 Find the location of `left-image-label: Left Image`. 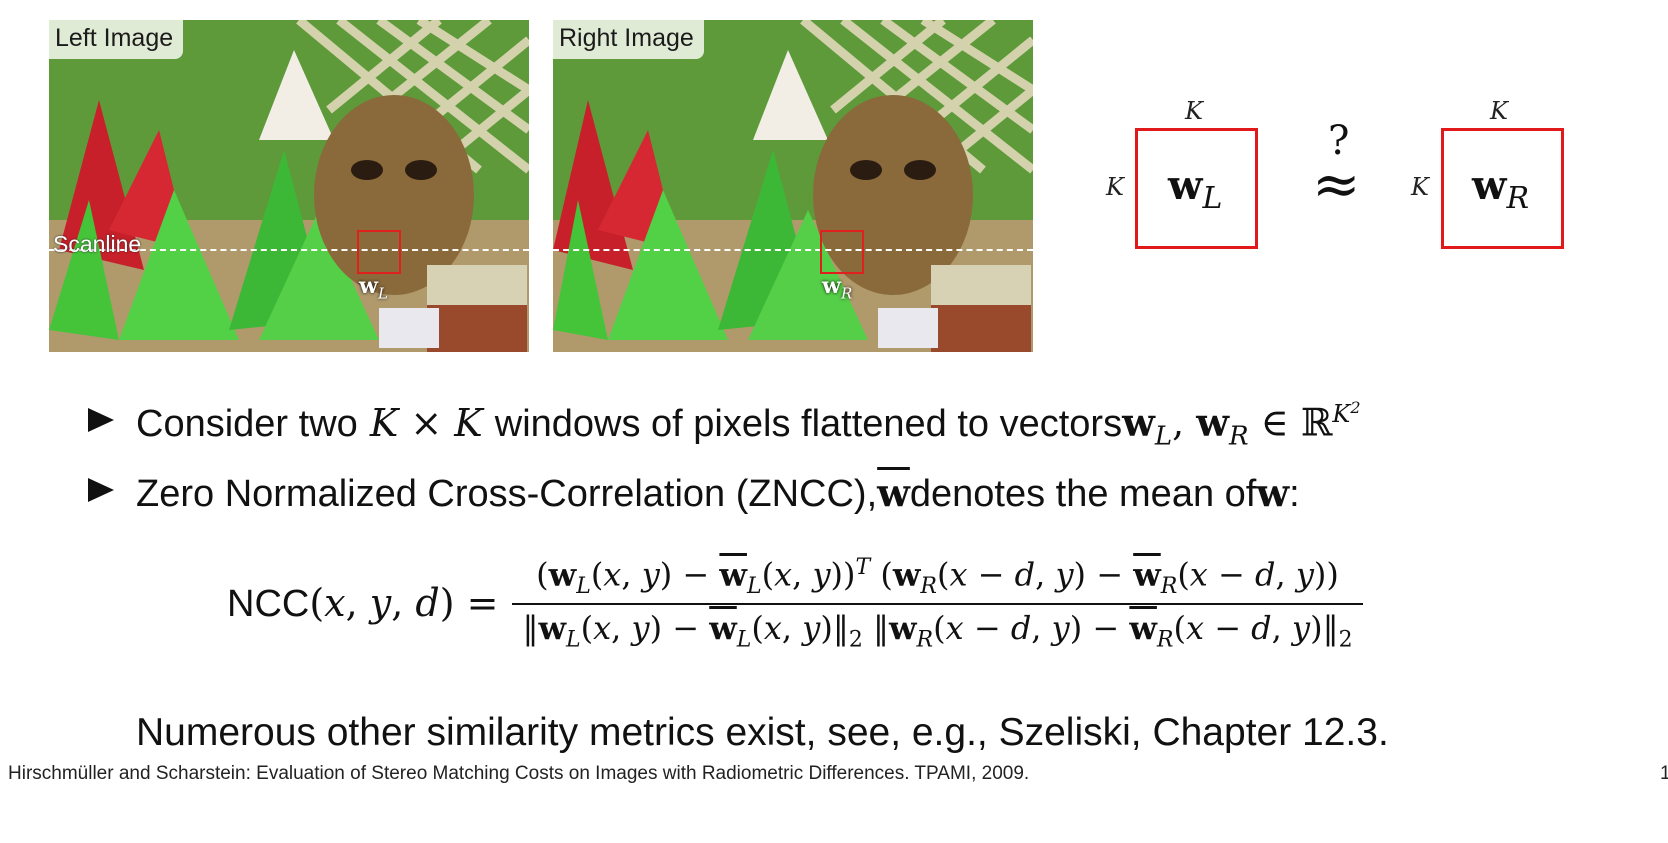

left-image-label: Left Image is located at coordinates (116, 39).